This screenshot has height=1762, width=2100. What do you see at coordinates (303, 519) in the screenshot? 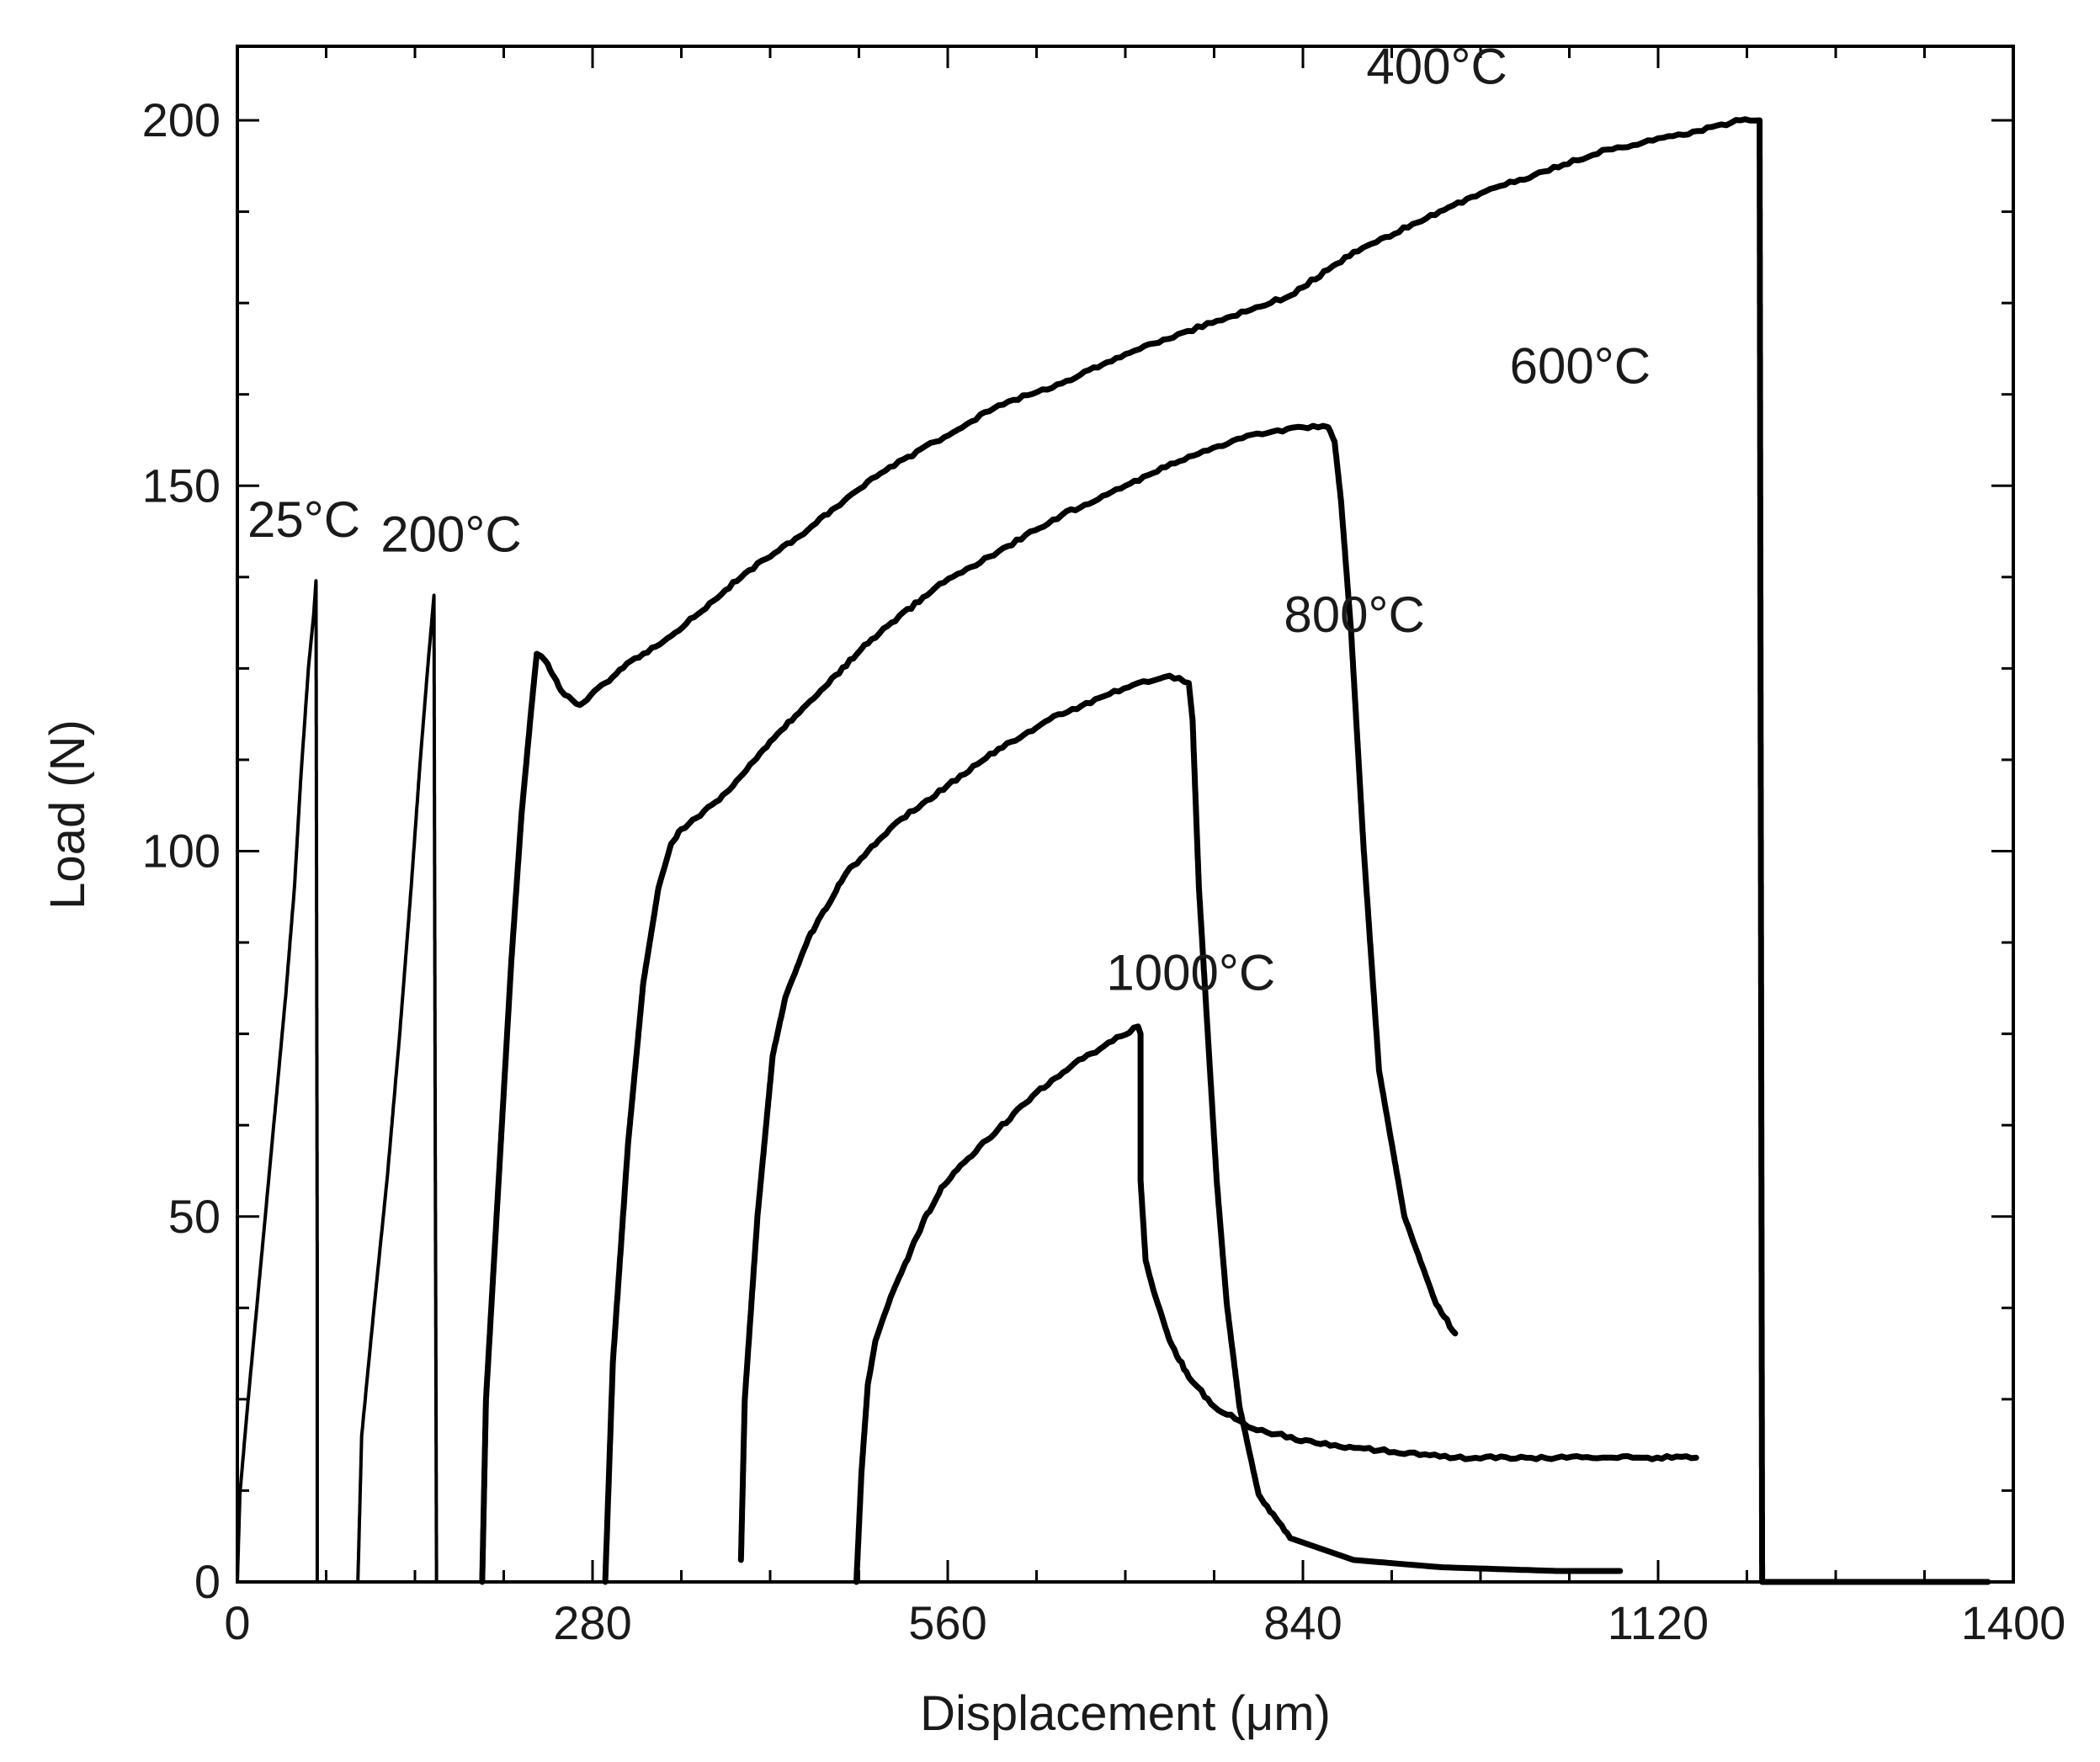
I see `series-label: 25°C` at bounding box center [303, 519].